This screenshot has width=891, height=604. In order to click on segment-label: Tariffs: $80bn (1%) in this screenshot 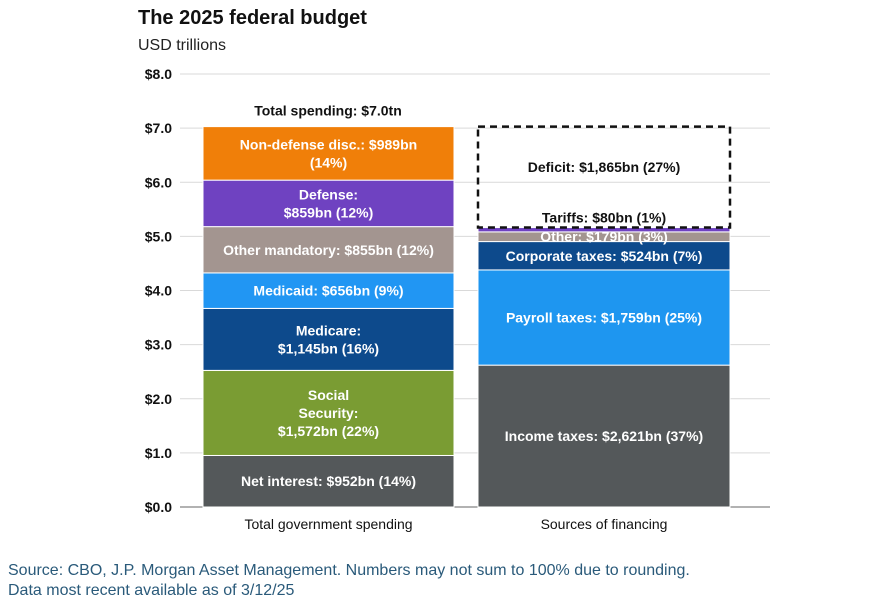, I will do `click(604, 218)`.